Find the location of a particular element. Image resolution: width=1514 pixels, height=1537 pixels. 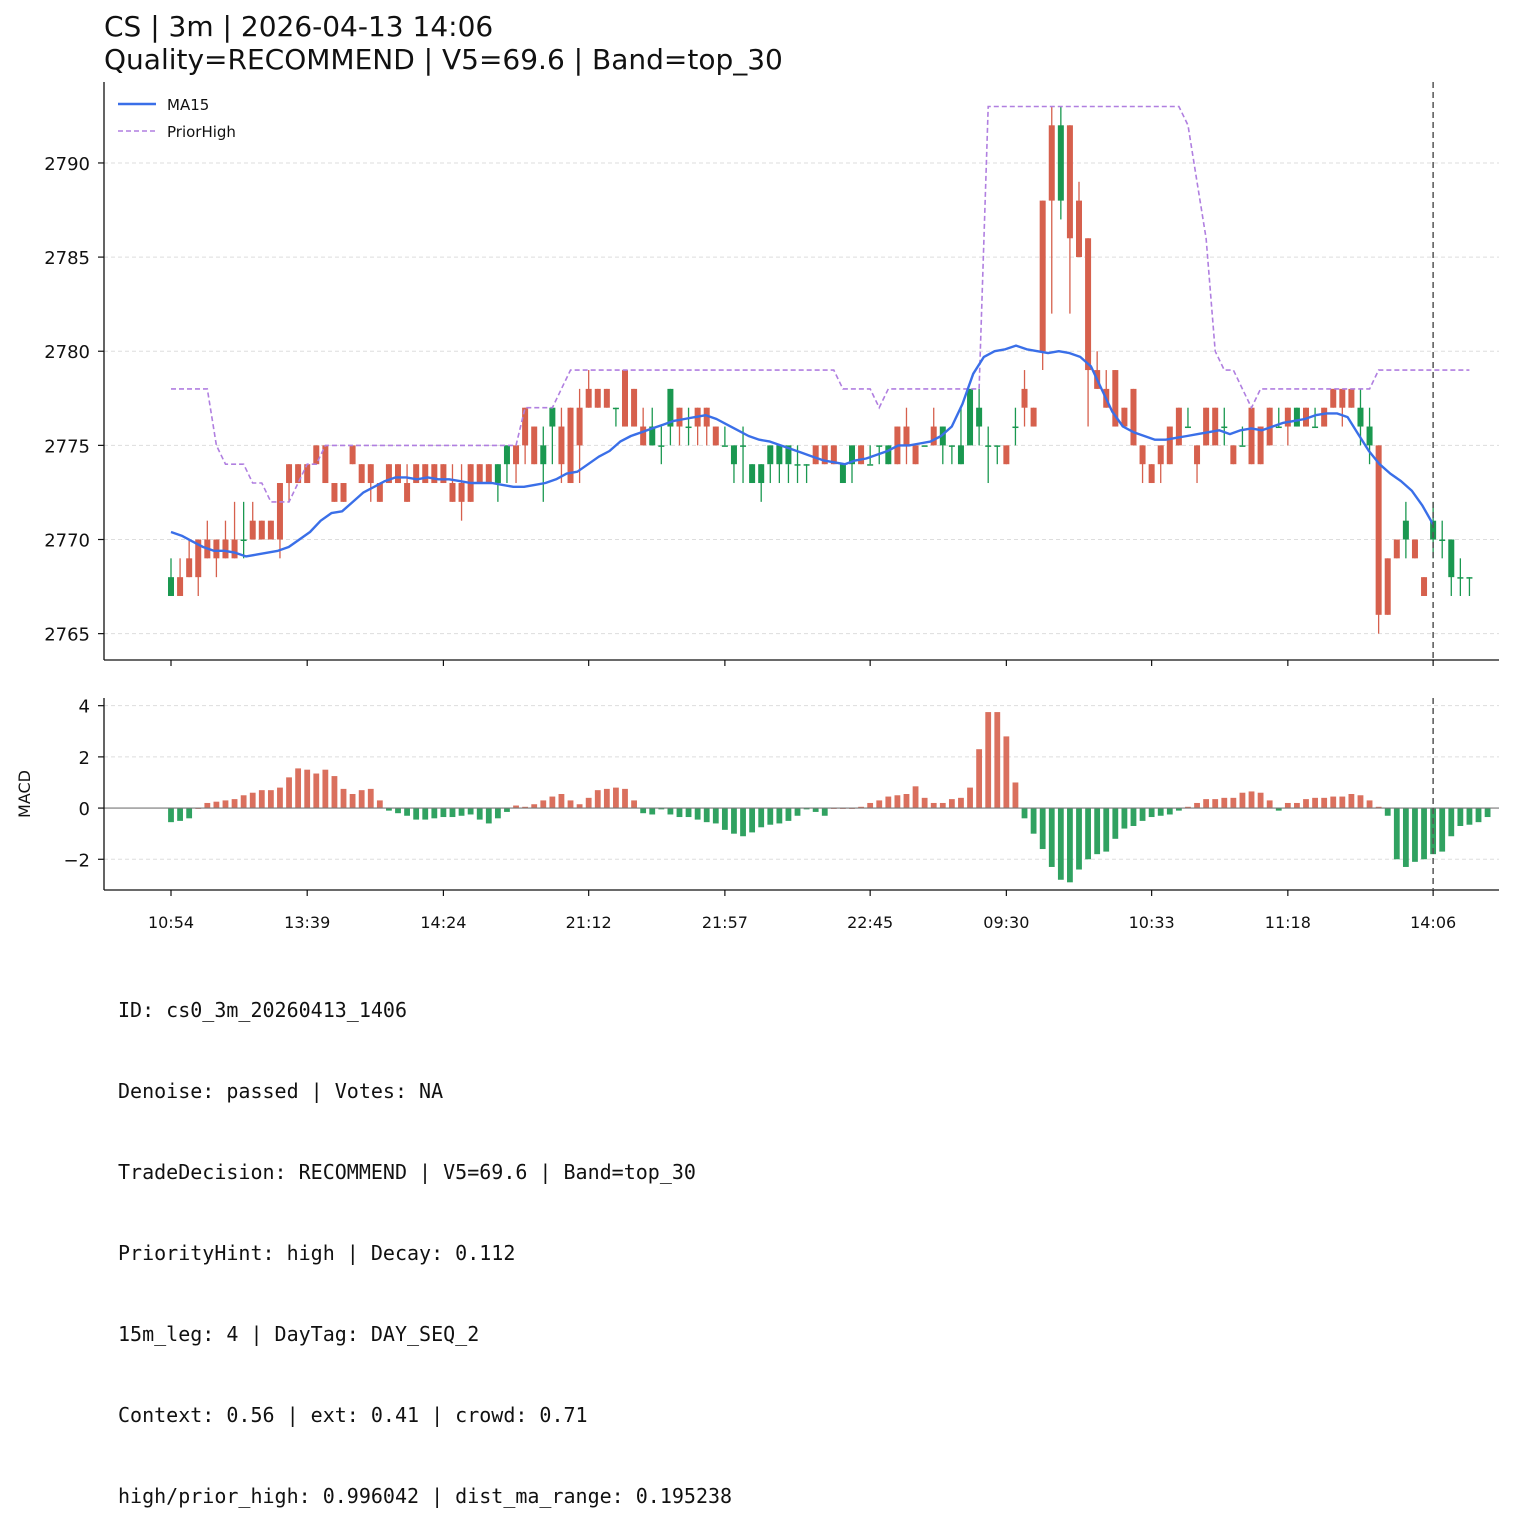

macd-panel: −2 0 2 4 MACD is located at coordinates (757, 794).